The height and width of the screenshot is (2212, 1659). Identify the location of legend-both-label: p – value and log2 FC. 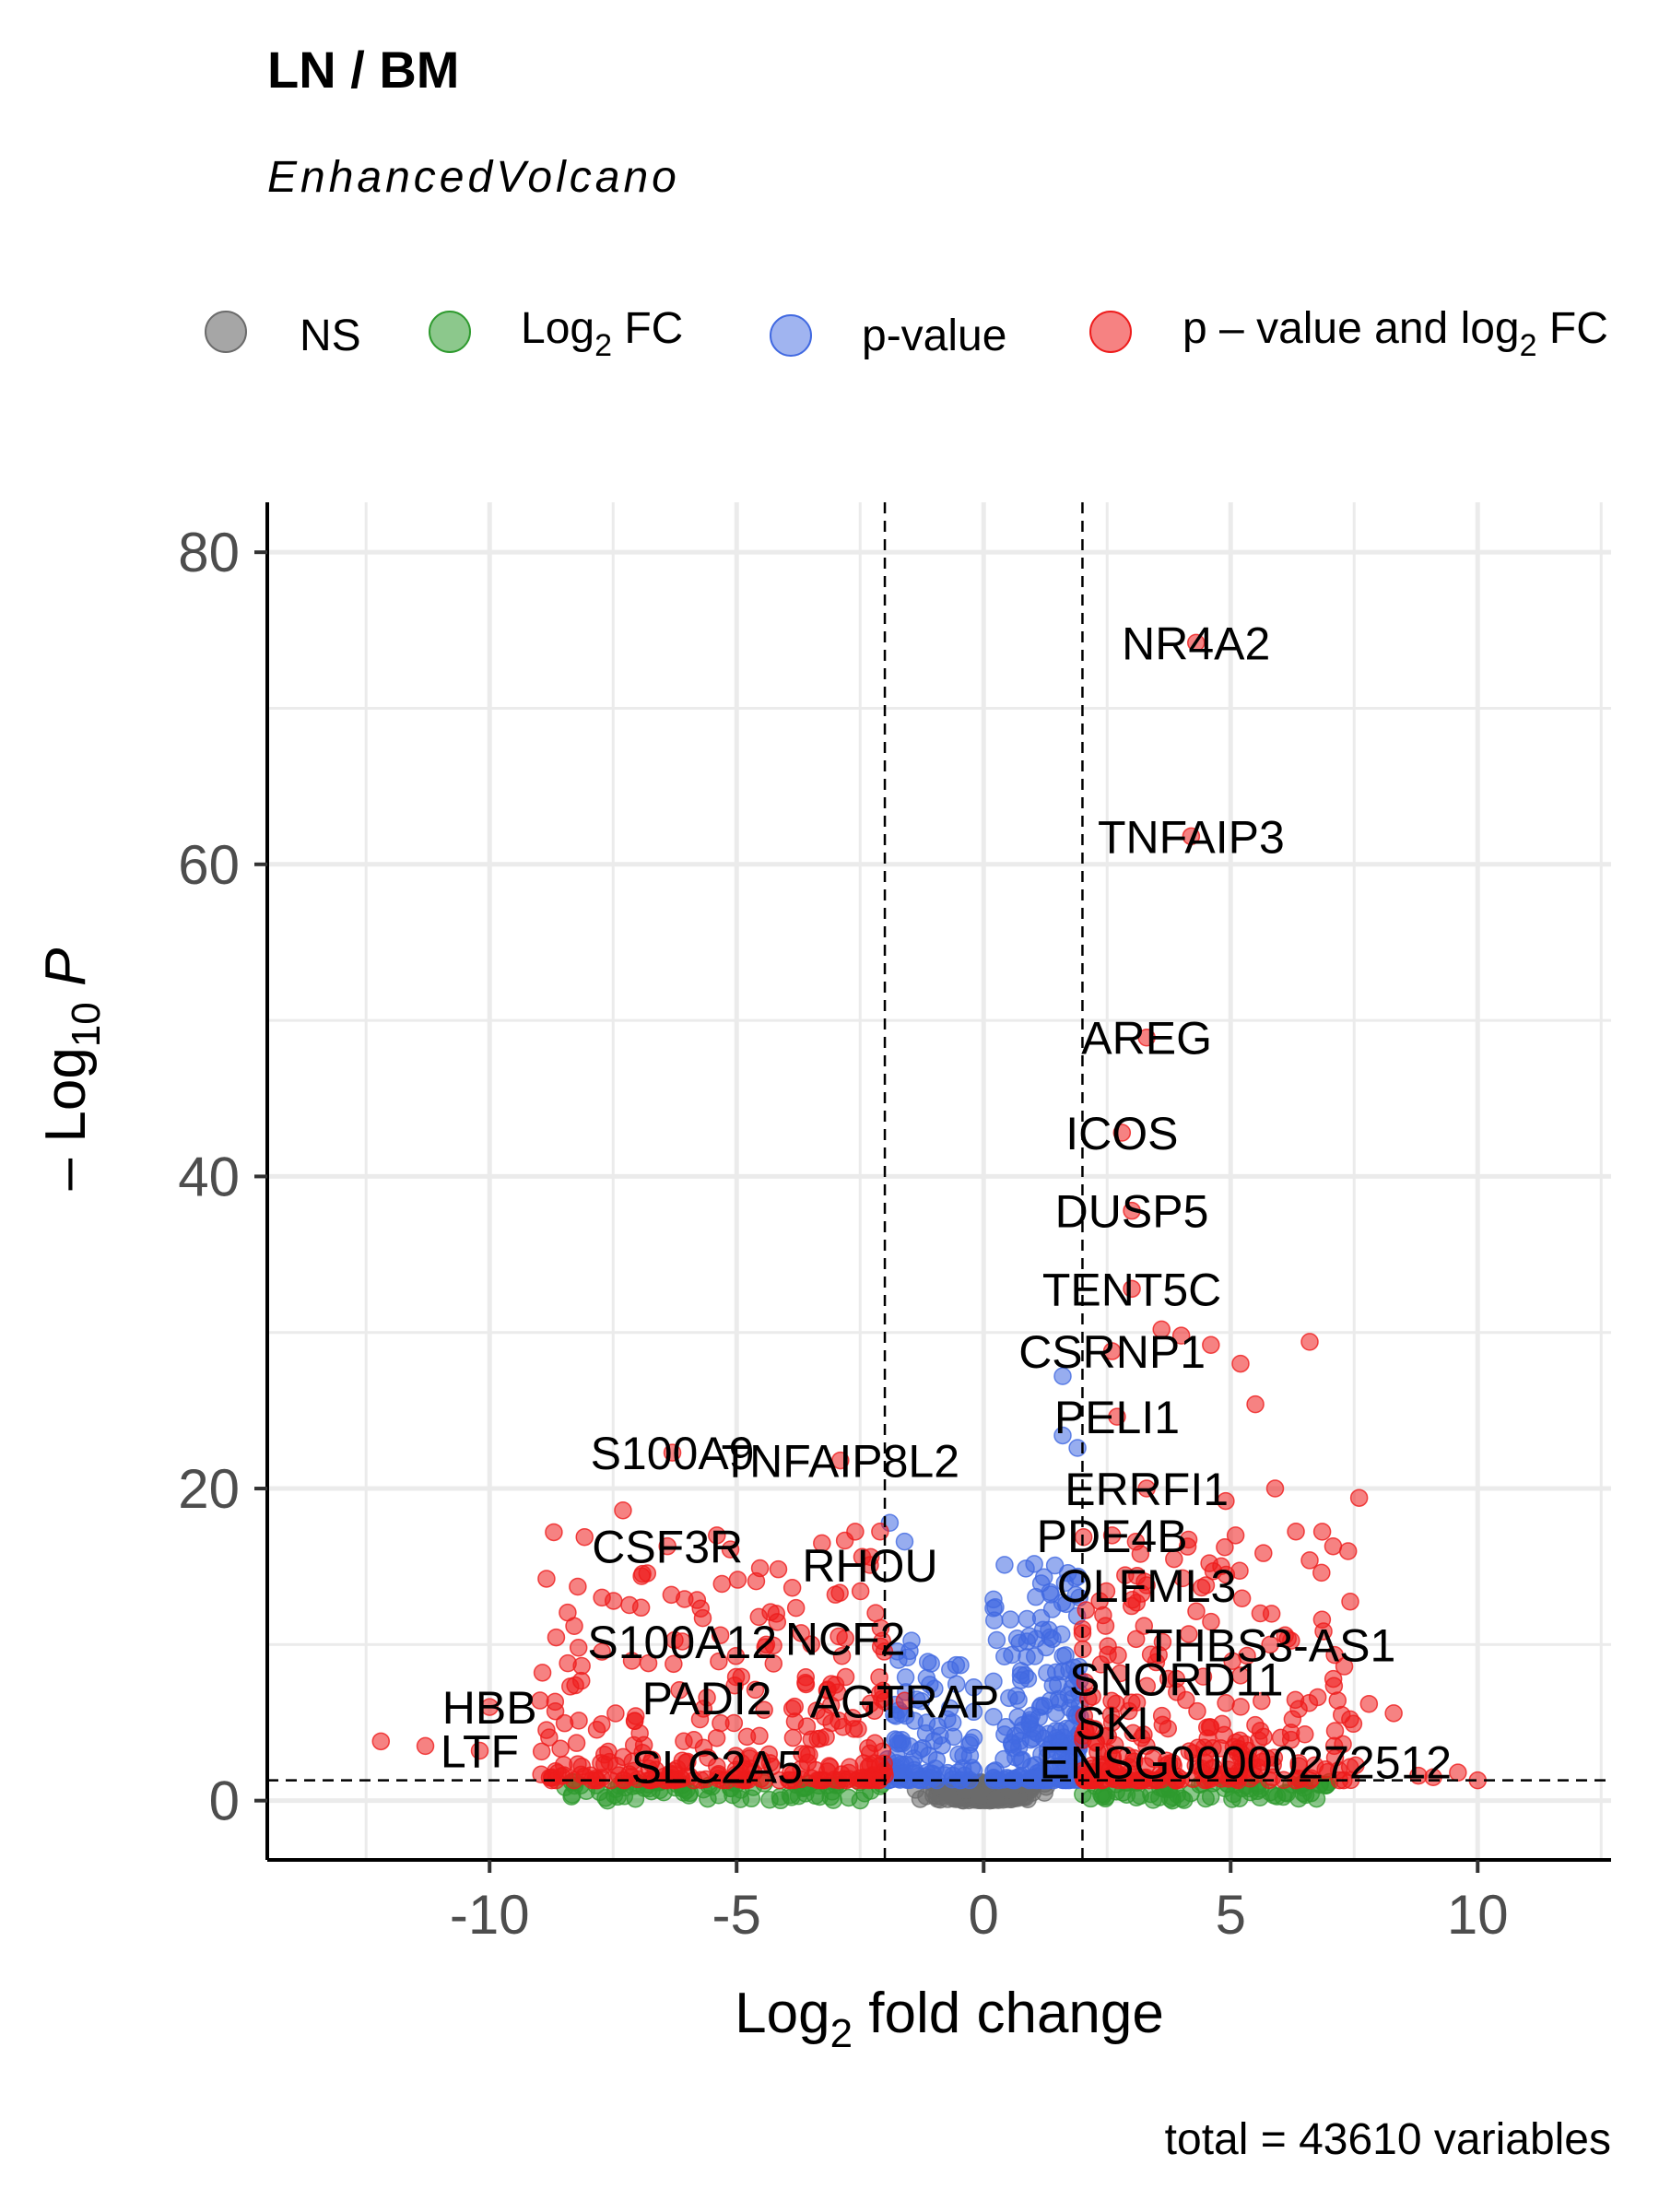
(1395, 333).